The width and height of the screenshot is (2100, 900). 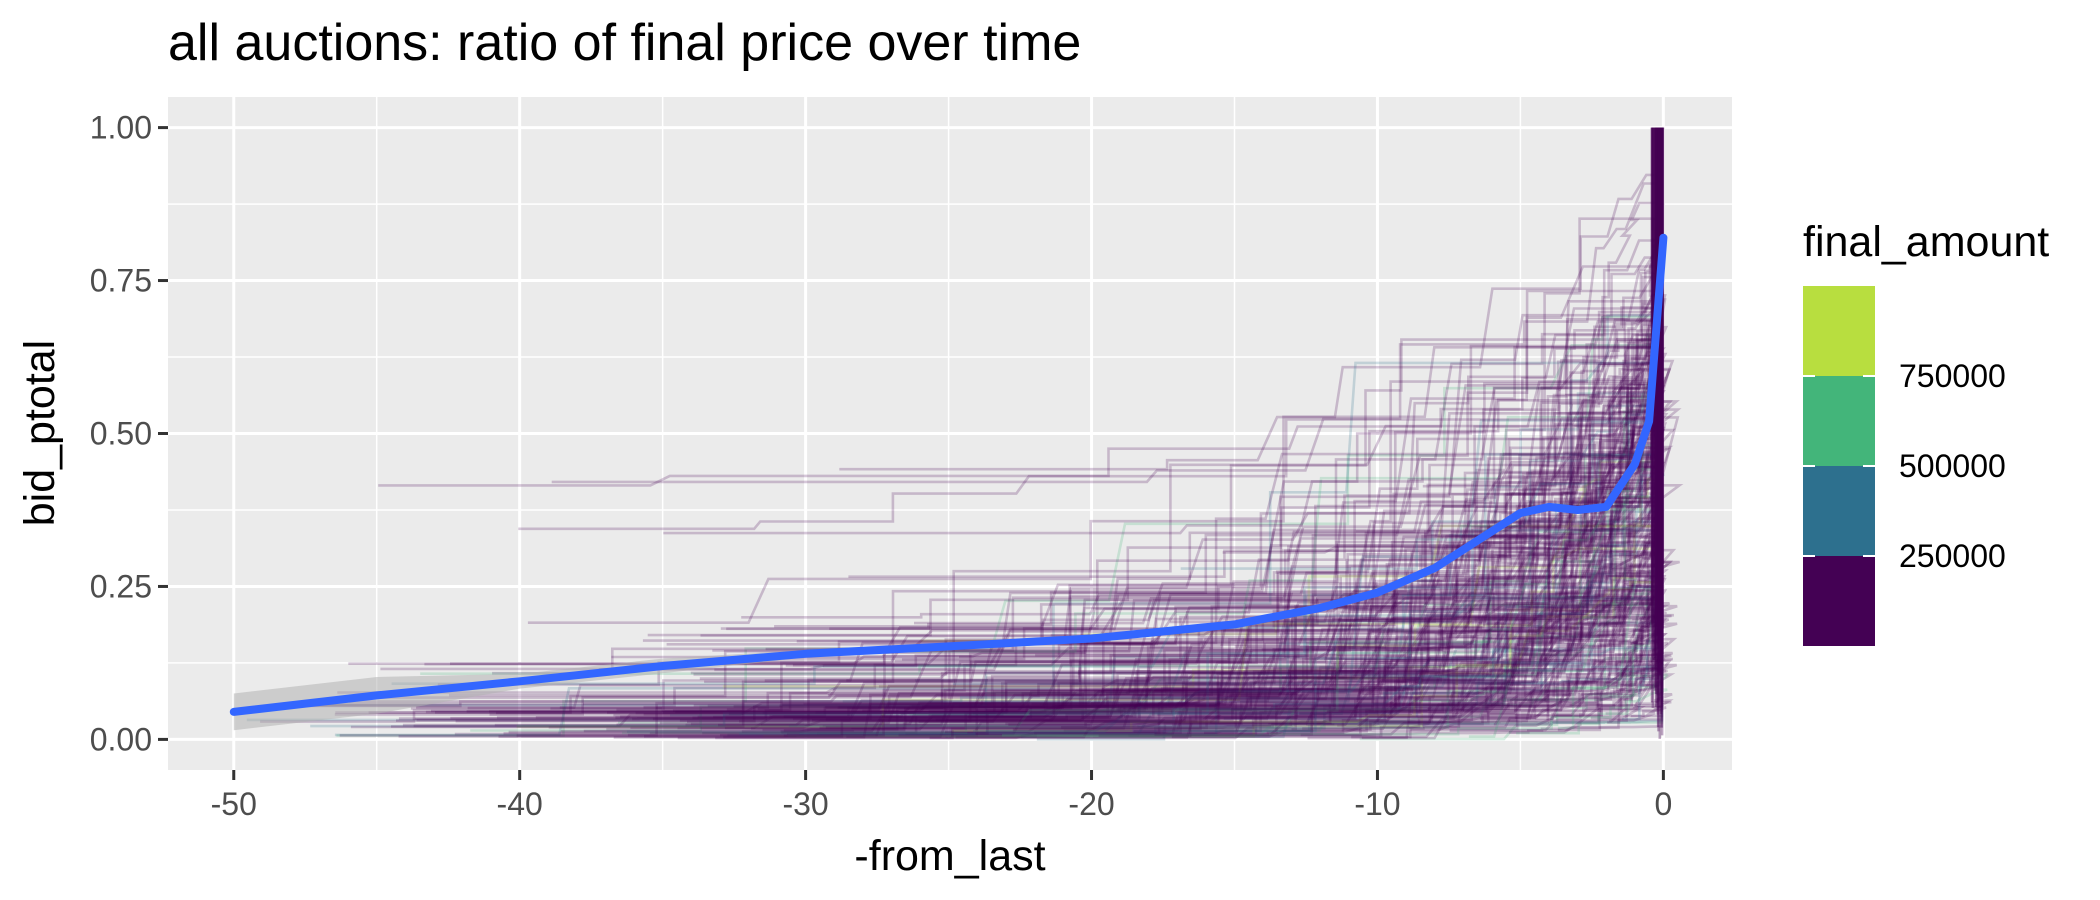 What do you see at coordinates (1839, 601) in the screenshot?
I see `legend-color-bin` at bounding box center [1839, 601].